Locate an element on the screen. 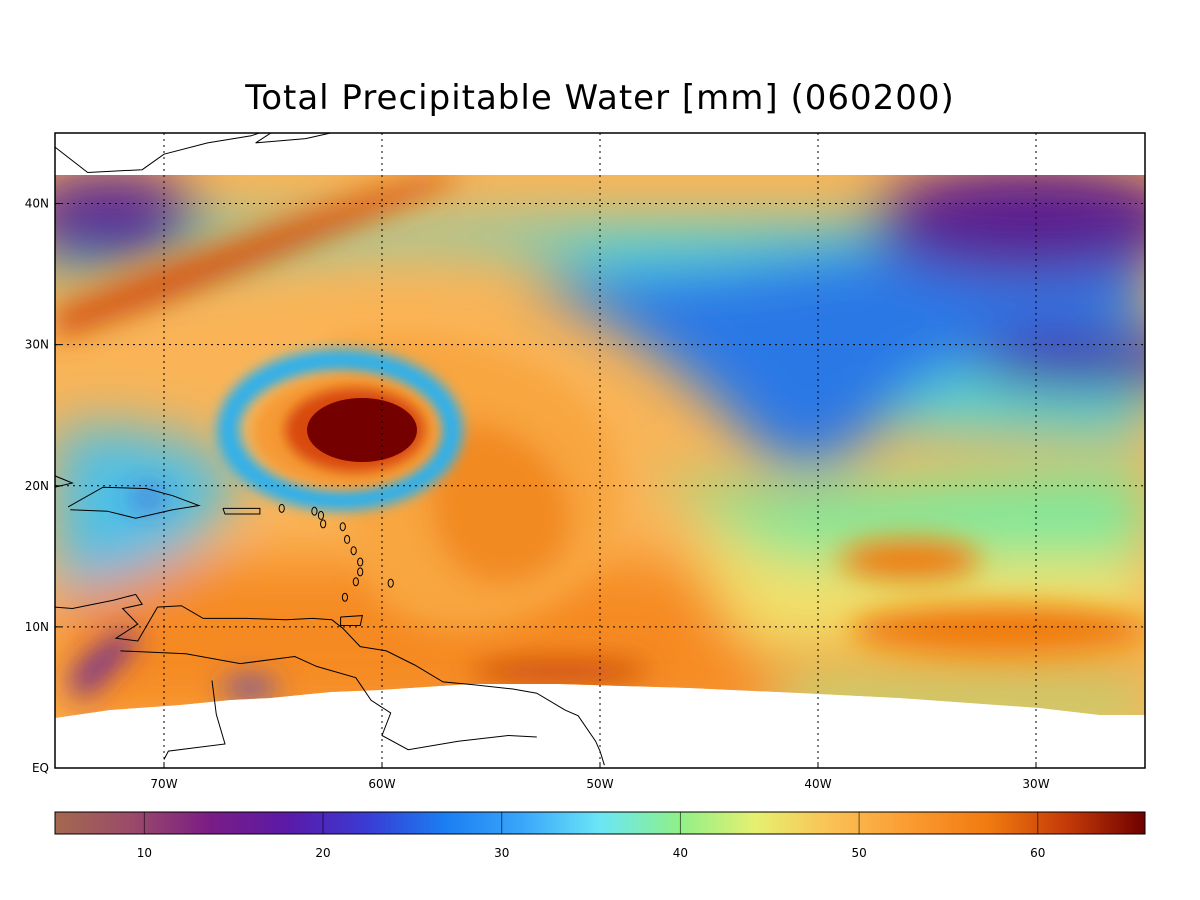 Image resolution: width=1200 pixels, height=900 pixels. colorbar-label: 50 is located at coordinates (858, 853).